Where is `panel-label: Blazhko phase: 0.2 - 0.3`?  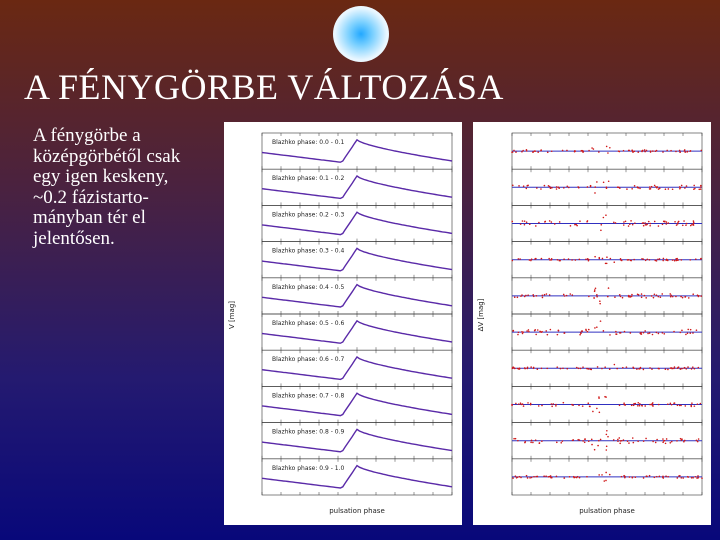 panel-label: Blazhko phase: 0.2 - 0.3 is located at coordinates (308, 214).